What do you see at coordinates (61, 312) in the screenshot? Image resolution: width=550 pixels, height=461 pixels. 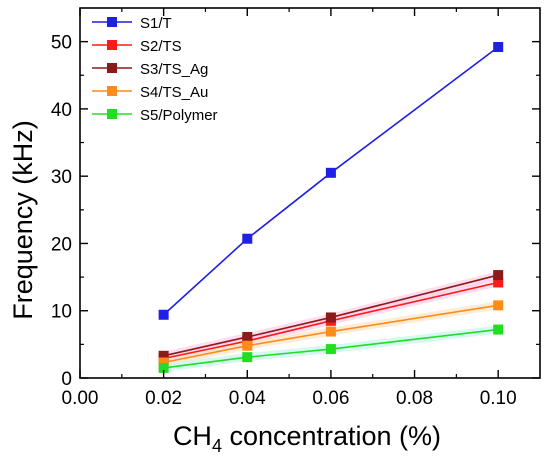 I see `y-tick-label: 10` at bounding box center [61, 312].